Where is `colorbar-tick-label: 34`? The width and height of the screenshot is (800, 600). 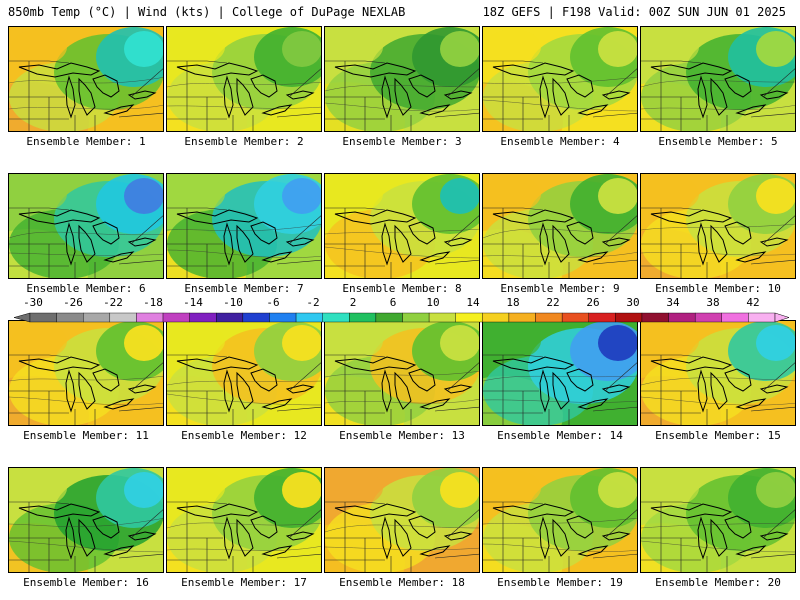 colorbar-tick-label: 34 is located at coordinates (673, 302).